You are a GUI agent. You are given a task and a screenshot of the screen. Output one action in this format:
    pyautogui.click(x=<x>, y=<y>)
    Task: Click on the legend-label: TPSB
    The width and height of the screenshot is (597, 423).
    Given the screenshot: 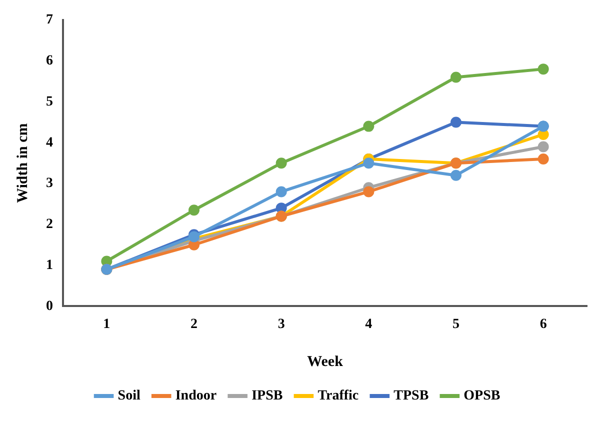 What is the action you would take?
    pyautogui.click(x=411, y=396)
    